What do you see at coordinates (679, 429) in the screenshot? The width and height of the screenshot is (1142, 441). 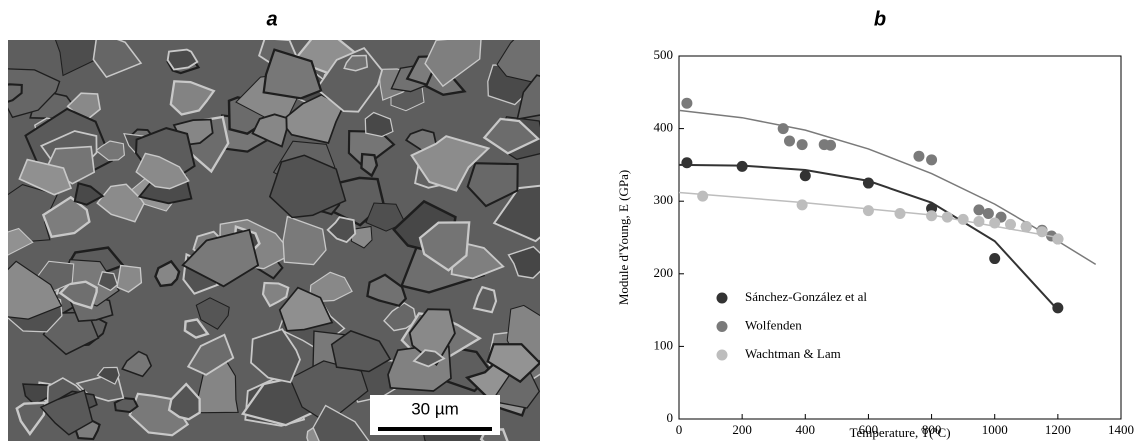 I see `x-tick-label: 0` at bounding box center [679, 429].